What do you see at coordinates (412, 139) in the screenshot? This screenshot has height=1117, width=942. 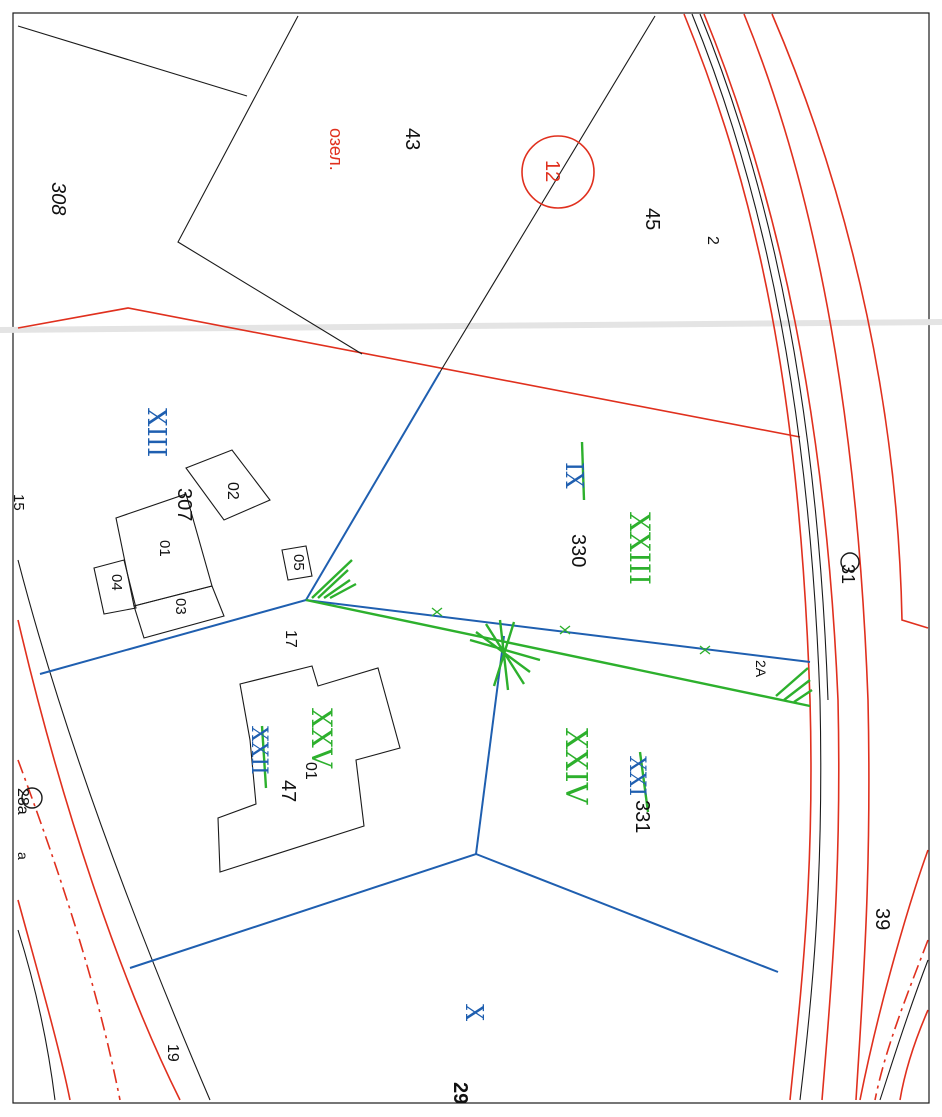 I see `label-plot-43: 43` at bounding box center [412, 139].